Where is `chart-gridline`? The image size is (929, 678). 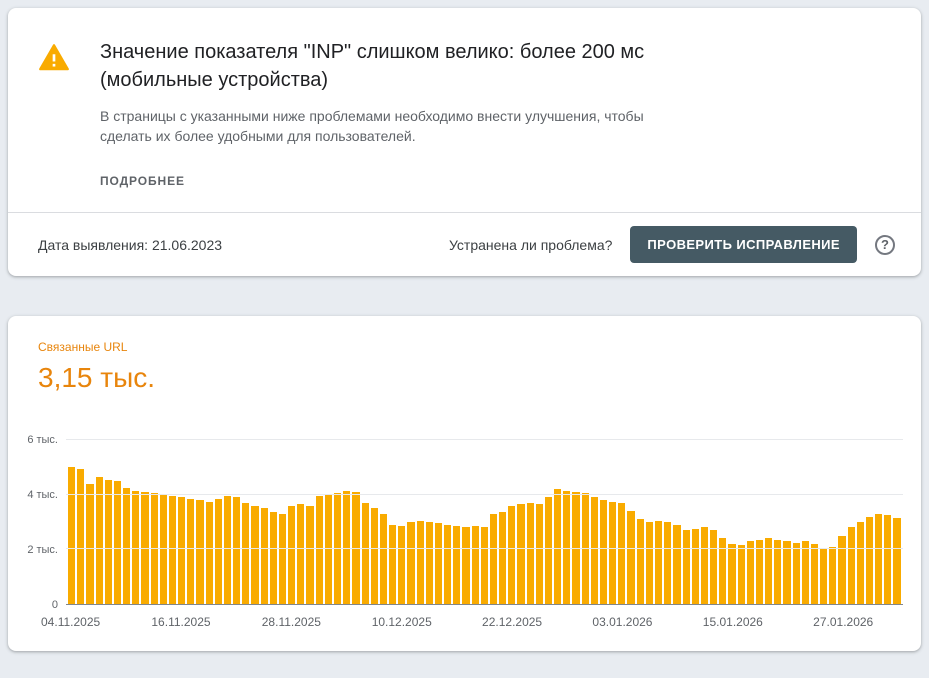 chart-gridline is located at coordinates (484, 549).